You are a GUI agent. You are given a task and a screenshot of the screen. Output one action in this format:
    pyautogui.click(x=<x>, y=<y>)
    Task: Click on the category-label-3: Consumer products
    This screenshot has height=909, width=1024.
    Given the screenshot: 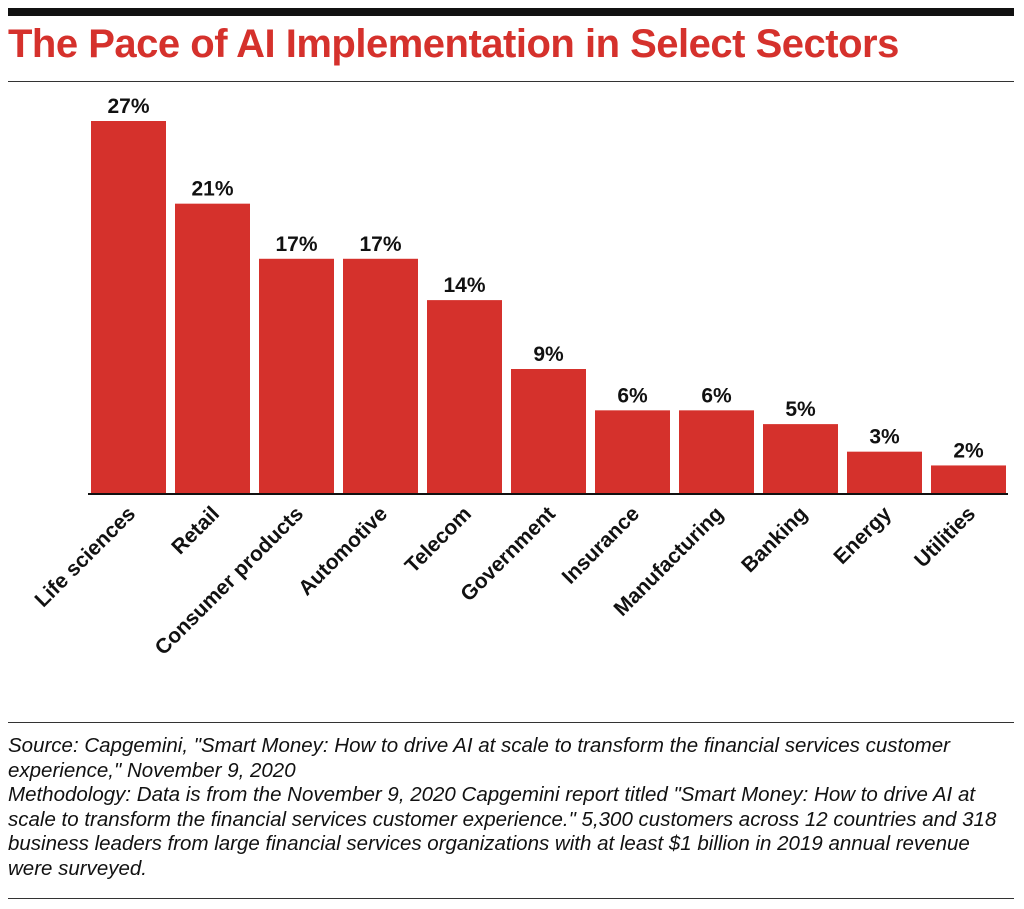 What is the action you would take?
    pyautogui.click(x=229, y=580)
    